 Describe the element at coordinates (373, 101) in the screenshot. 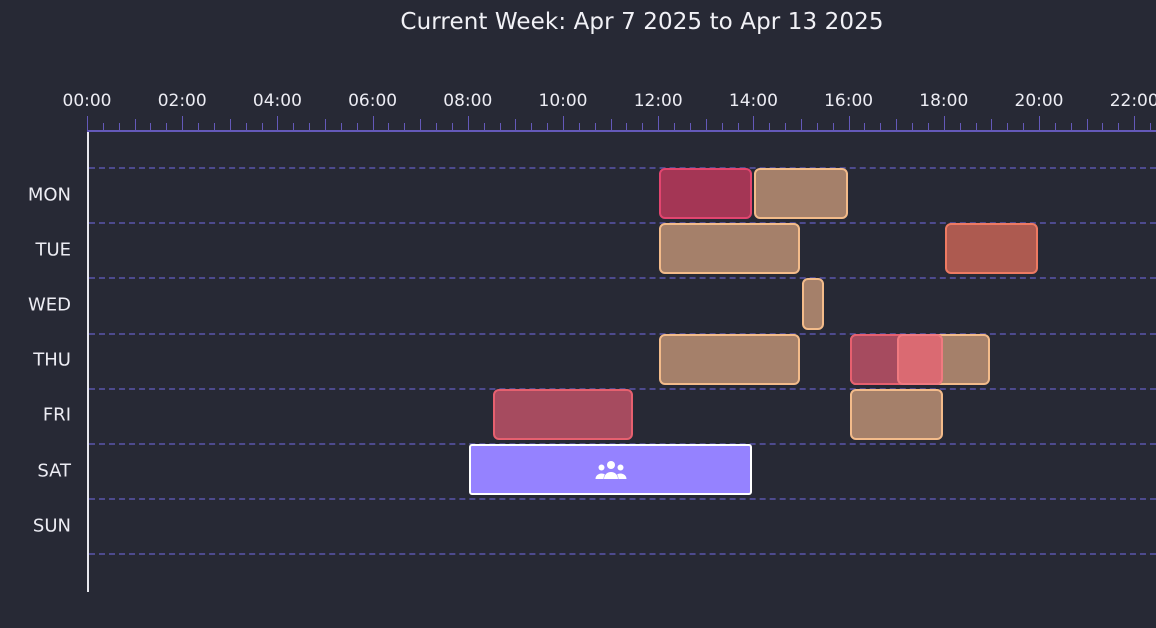

I see `hour-label: 06:00` at that location.